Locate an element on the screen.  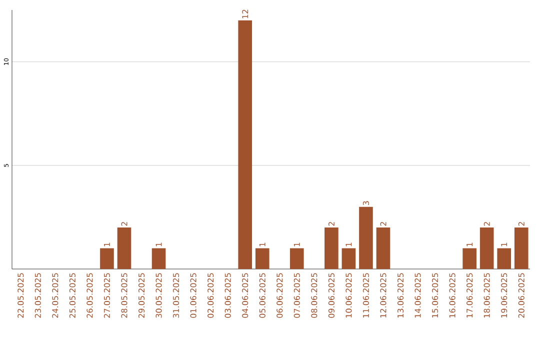
x-tick-label: 19.06.2025 is located at coordinates (504, 295).